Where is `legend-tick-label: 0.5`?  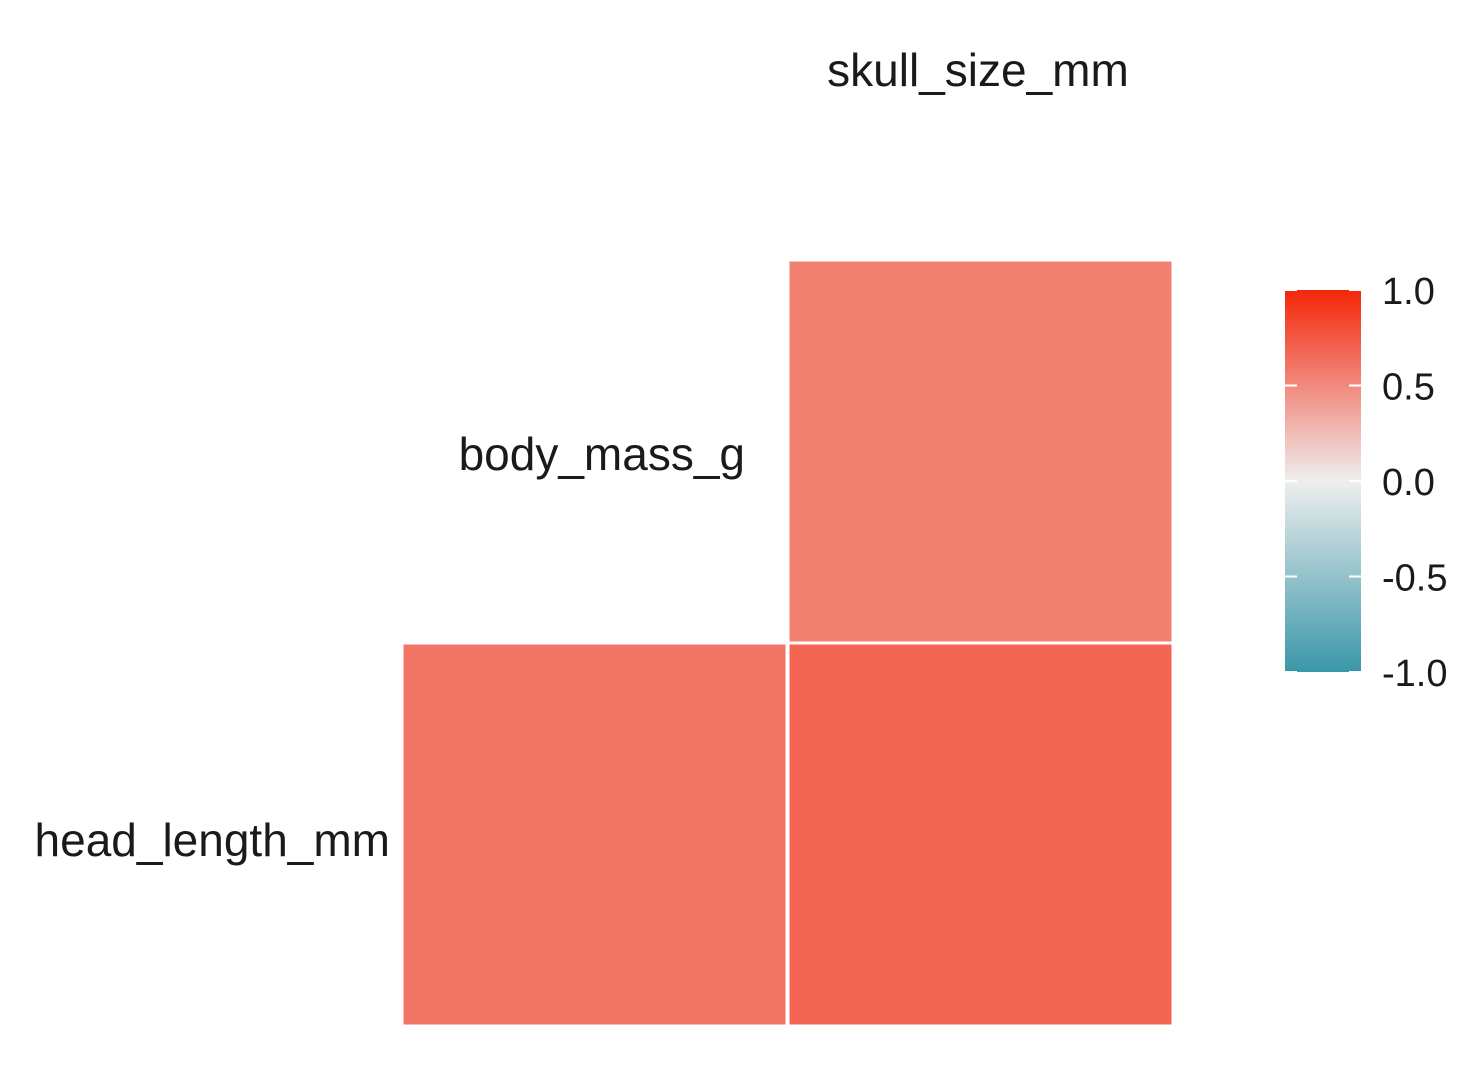
legend-tick-label: 0.5 is located at coordinates (1408, 388).